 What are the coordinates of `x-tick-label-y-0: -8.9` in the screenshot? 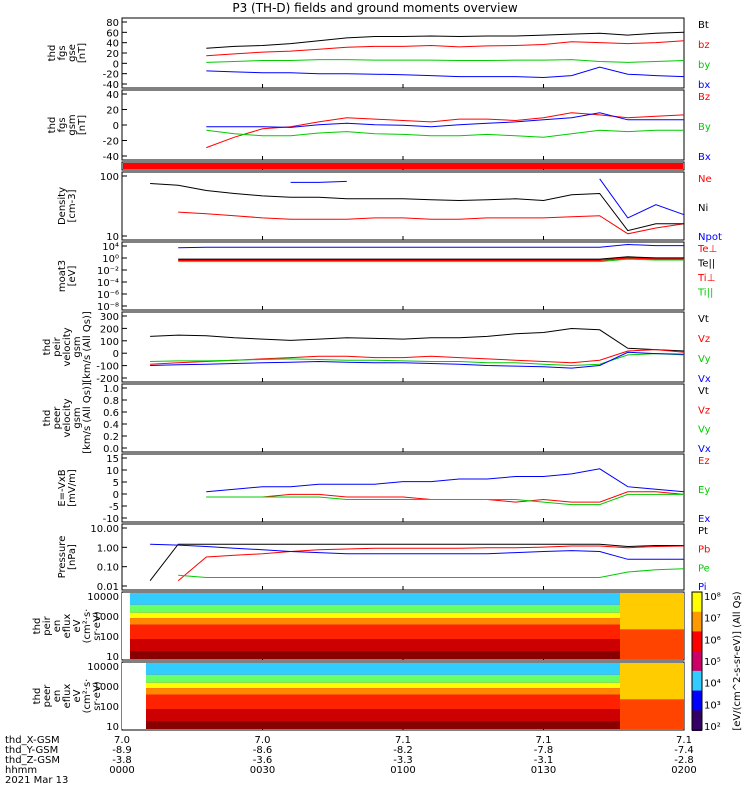 It's located at (122, 750).